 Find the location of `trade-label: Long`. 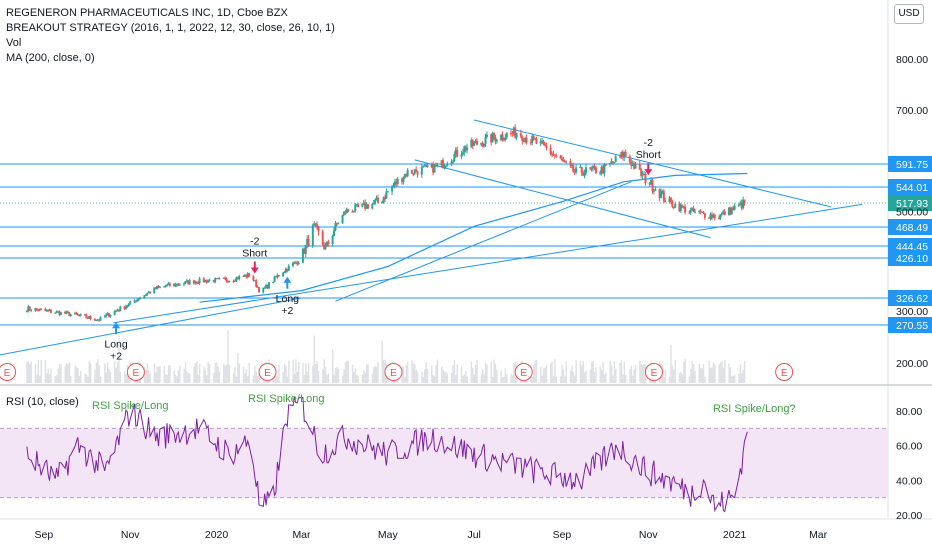

trade-label: Long is located at coordinates (116, 344).